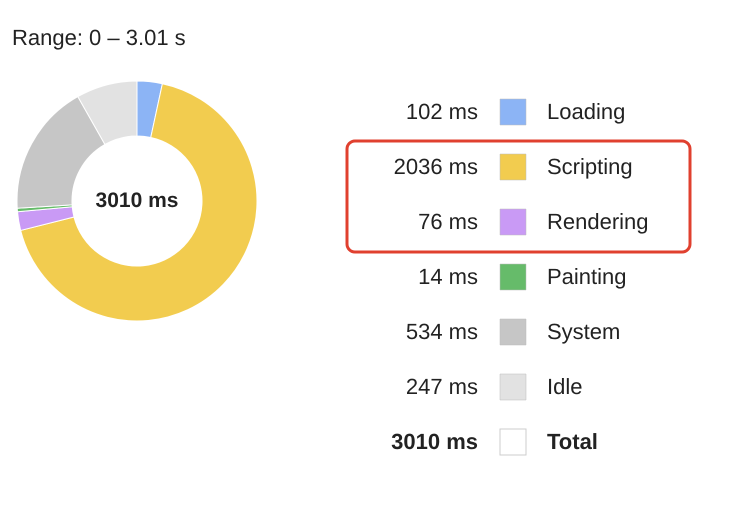 This screenshot has width=746, height=508. I want to click on data-label: 534 ms, so click(442, 331).